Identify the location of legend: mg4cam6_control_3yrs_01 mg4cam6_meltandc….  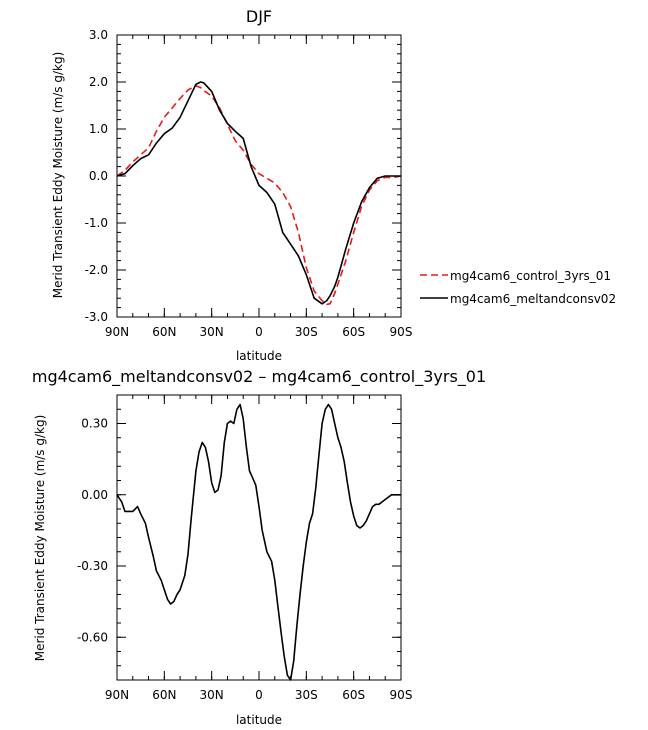
(518, 287).